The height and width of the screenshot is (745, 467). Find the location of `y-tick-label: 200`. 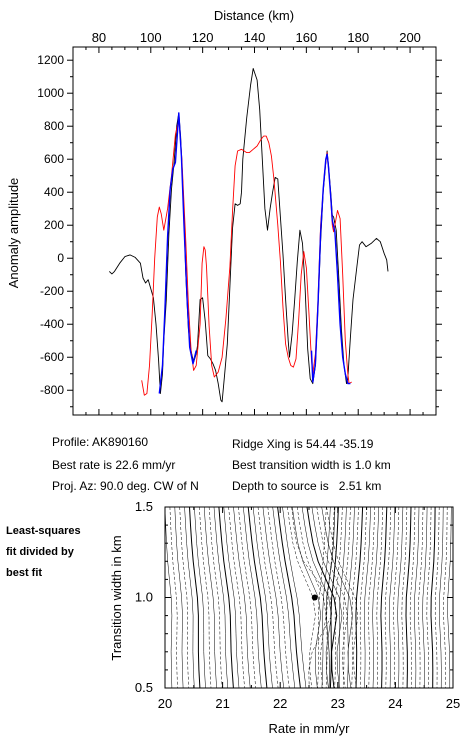

y-tick-label: 200 is located at coordinates (54, 225).